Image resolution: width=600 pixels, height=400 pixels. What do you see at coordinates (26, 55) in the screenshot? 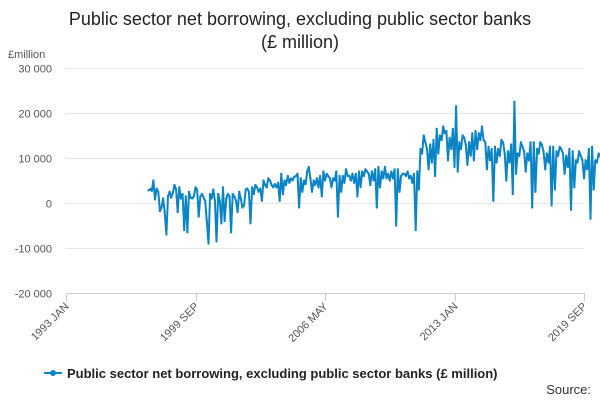
I see `y-axis-label: £million` at bounding box center [26, 55].